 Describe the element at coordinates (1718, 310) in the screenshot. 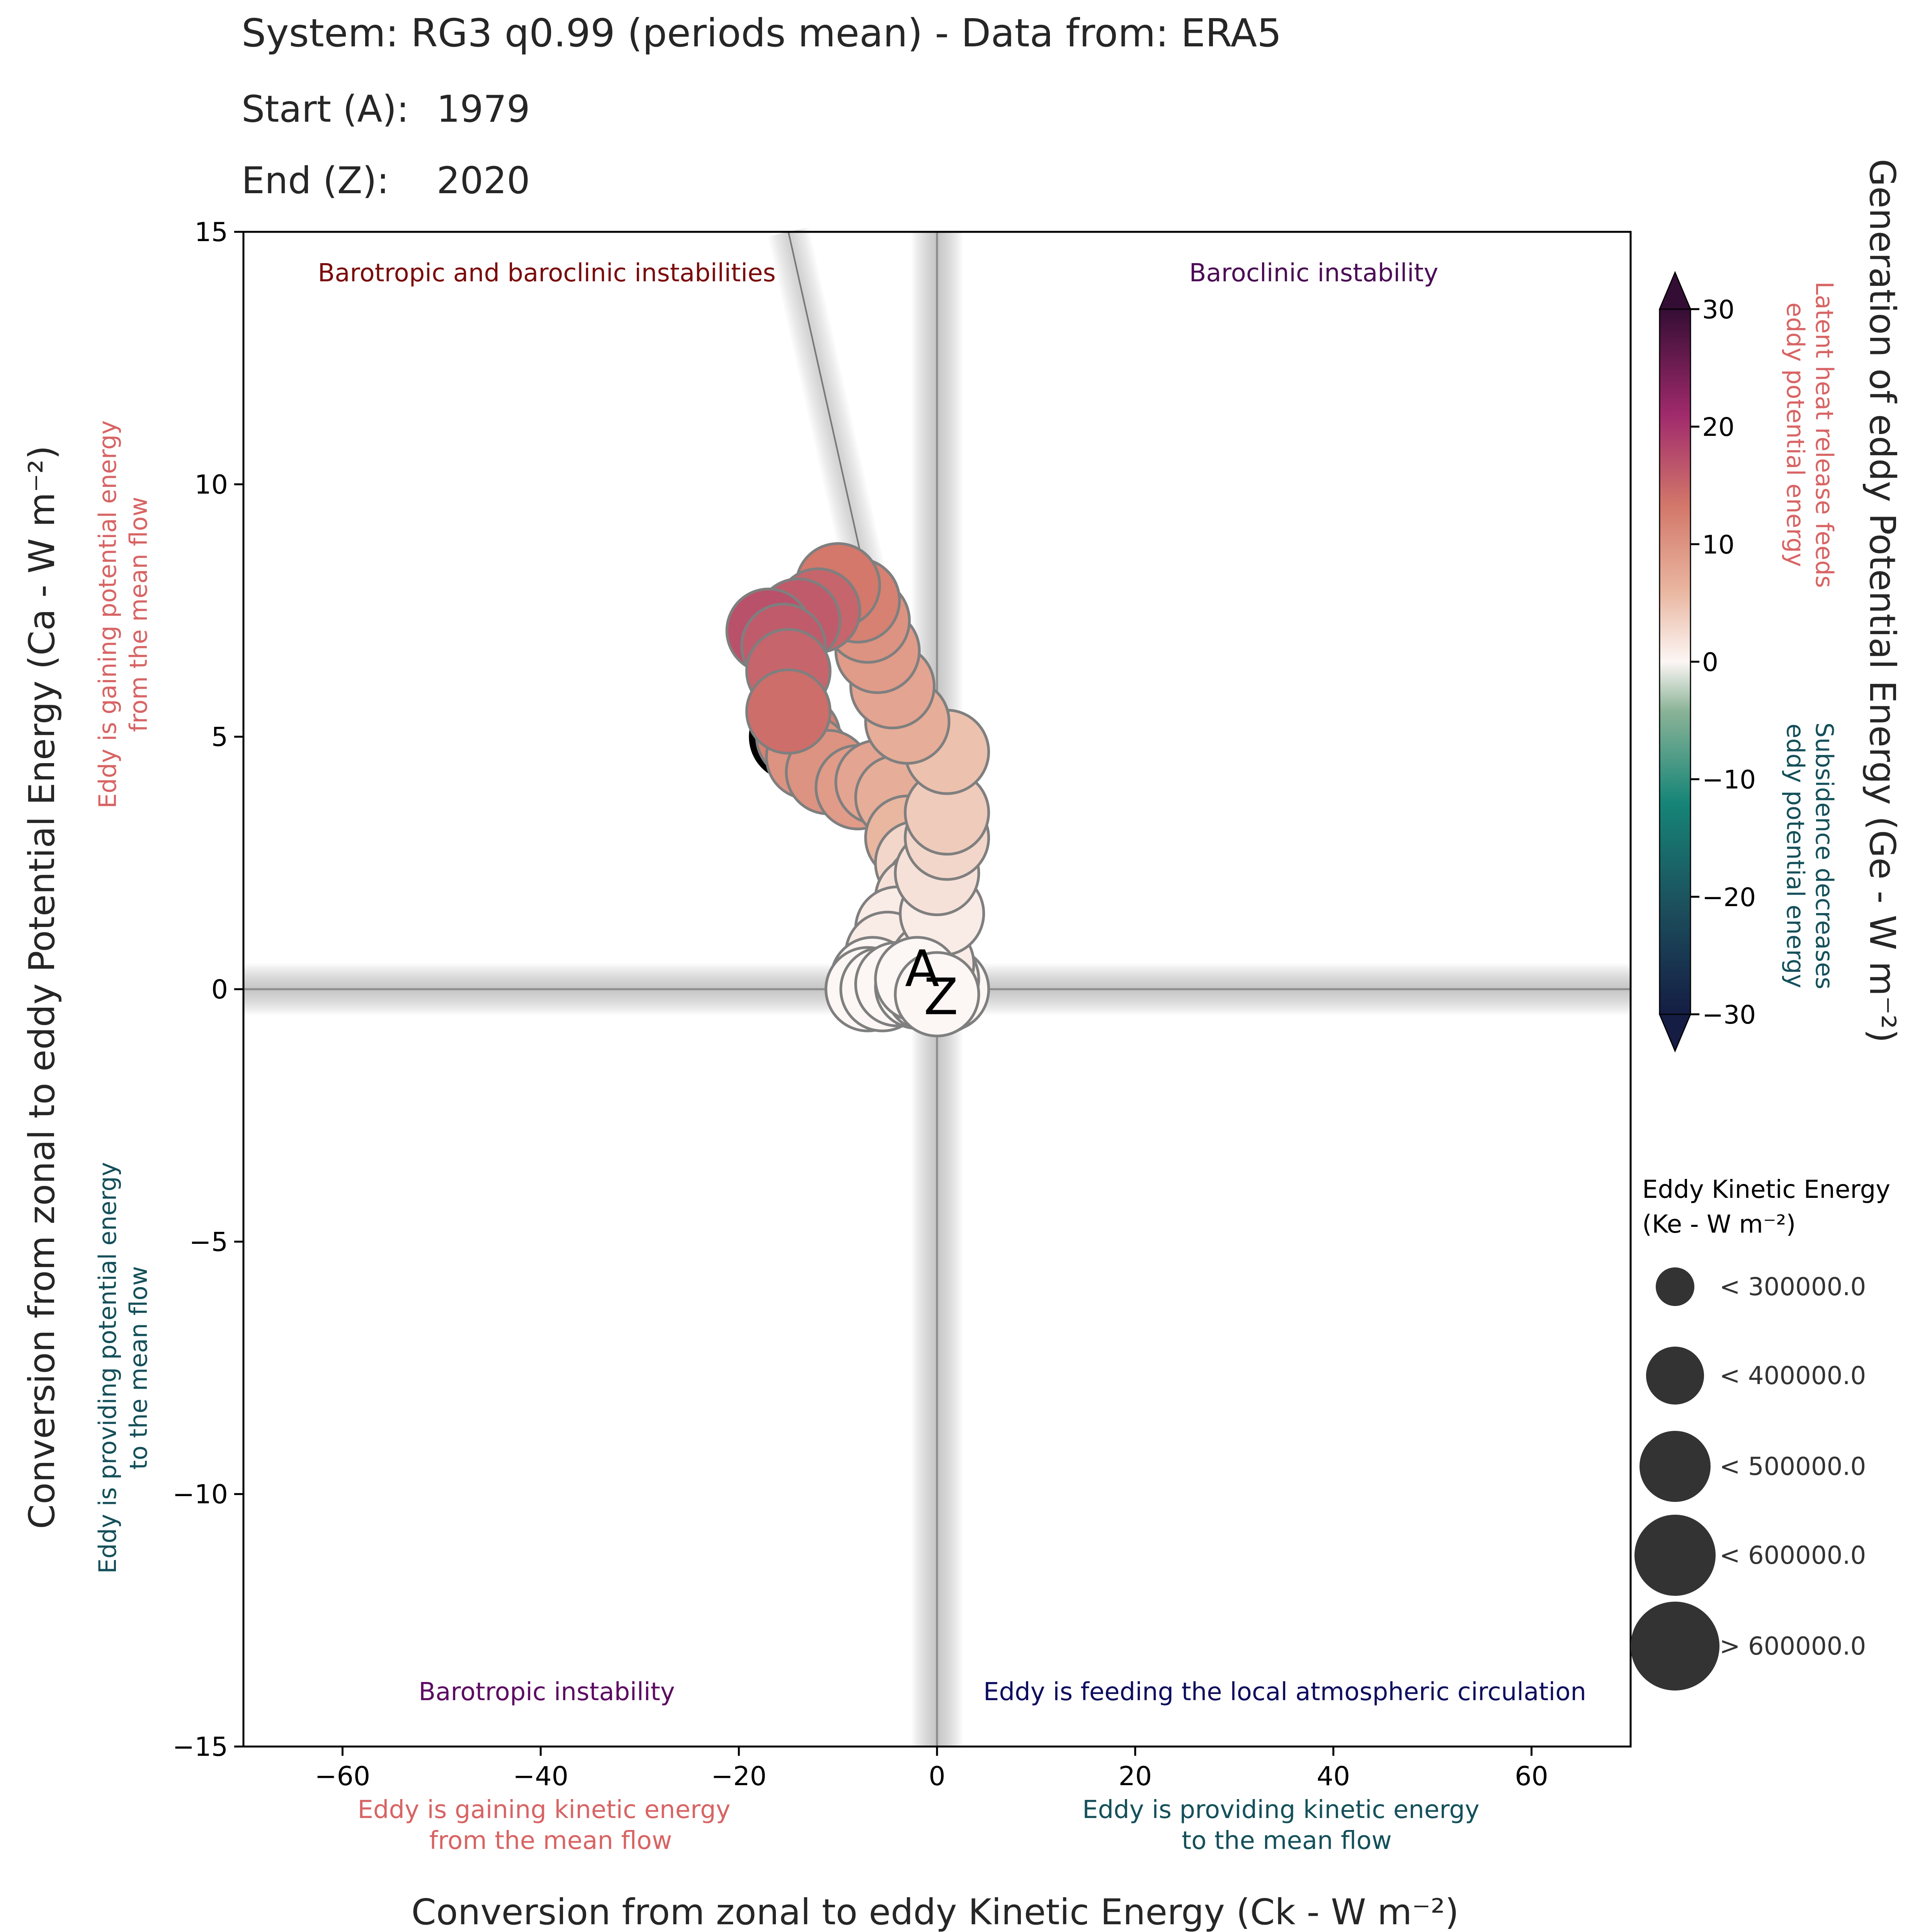

I see `colorbar-tick-label: 30` at that location.